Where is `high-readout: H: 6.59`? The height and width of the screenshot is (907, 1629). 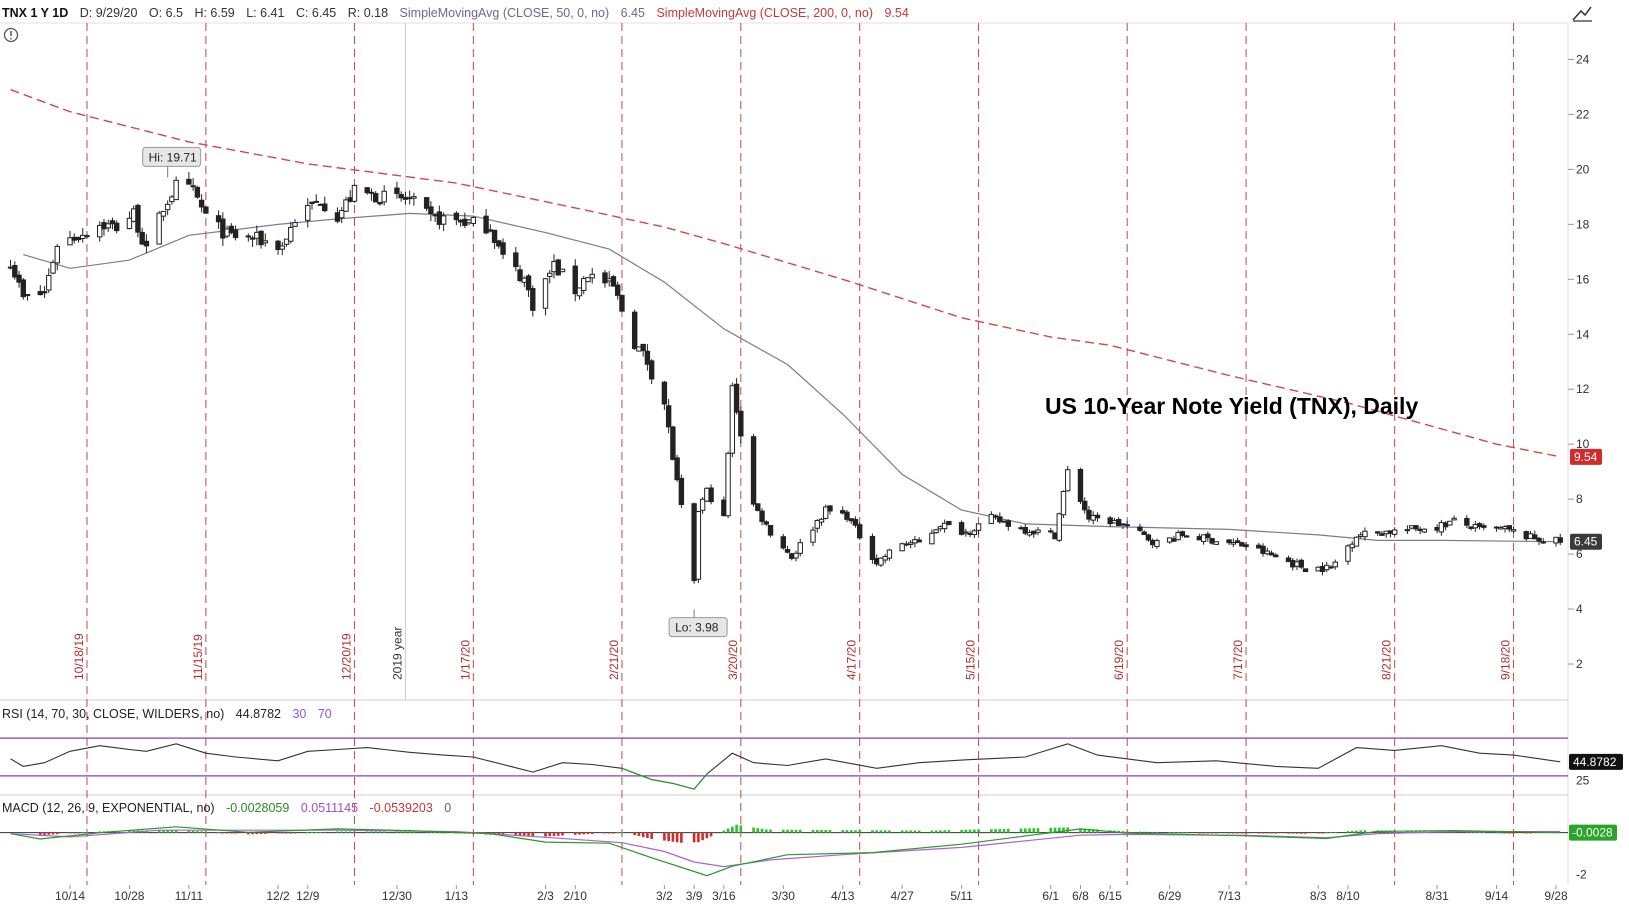
high-readout: H: 6.59 is located at coordinates (214, 13).